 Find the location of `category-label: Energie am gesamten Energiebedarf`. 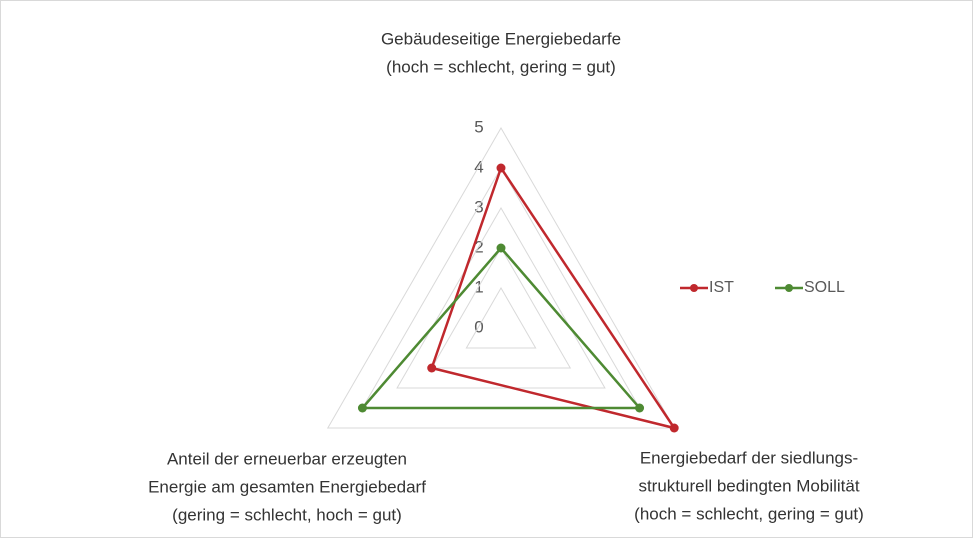

category-label: Energie am gesamten Energiebedarf is located at coordinates (287, 486).